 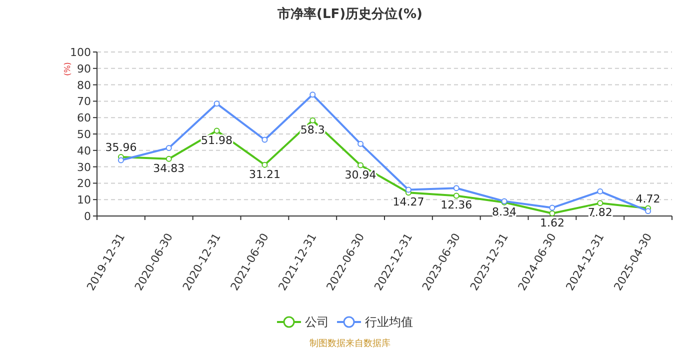 What do you see at coordinates (349, 14) in the screenshot?
I see `chart-title: 市净率(LF)历史分位(%)` at bounding box center [349, 14].